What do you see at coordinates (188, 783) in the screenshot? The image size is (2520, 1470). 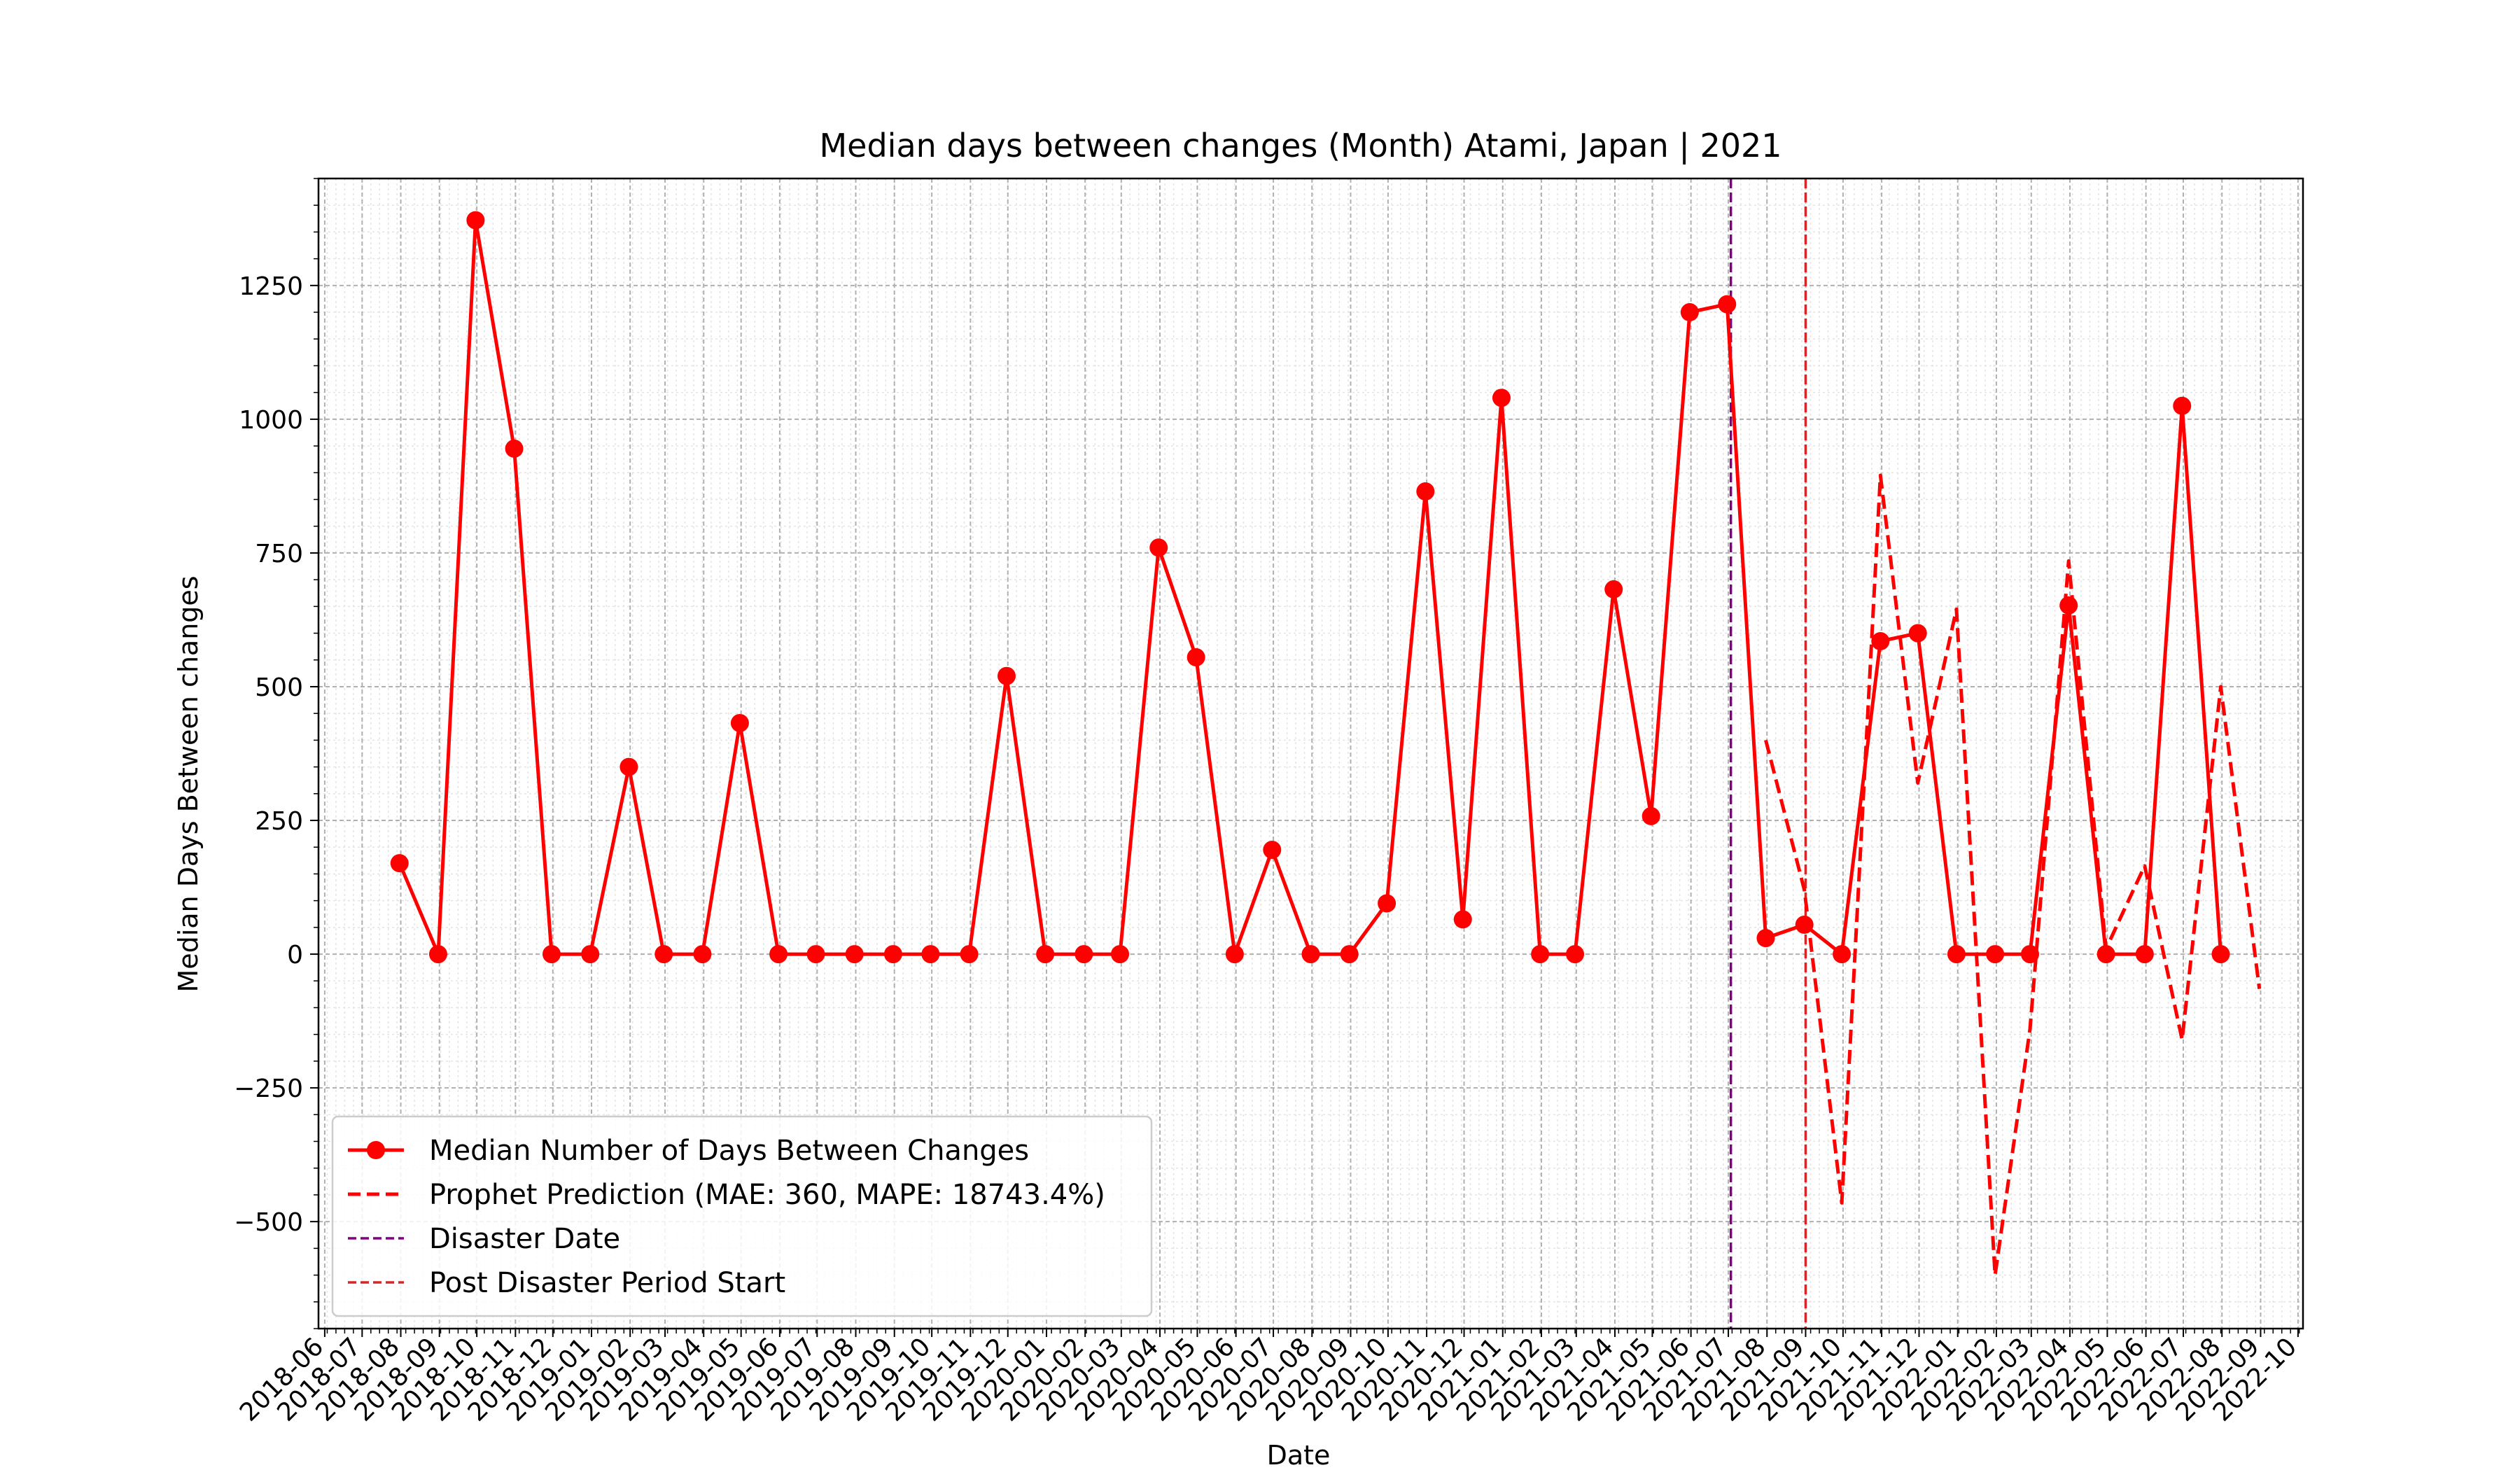 I see `y-axis-label: Median Days Between changes` at bounding box center [188, 783].